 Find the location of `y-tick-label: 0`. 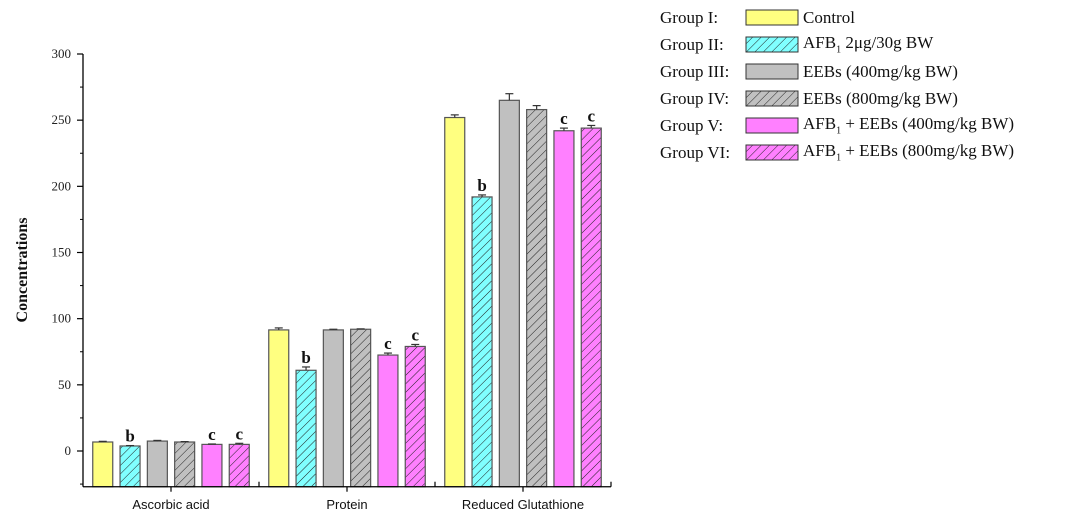

y-tick-label: 0 is located at coordinates (68, 450).